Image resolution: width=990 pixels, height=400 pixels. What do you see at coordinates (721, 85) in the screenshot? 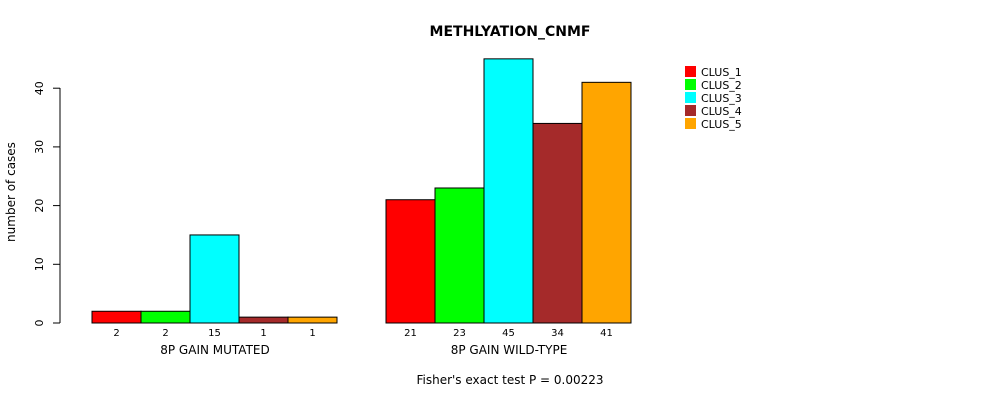
I see `legend-label: CLUS_2` at bounding box center [721, 85].